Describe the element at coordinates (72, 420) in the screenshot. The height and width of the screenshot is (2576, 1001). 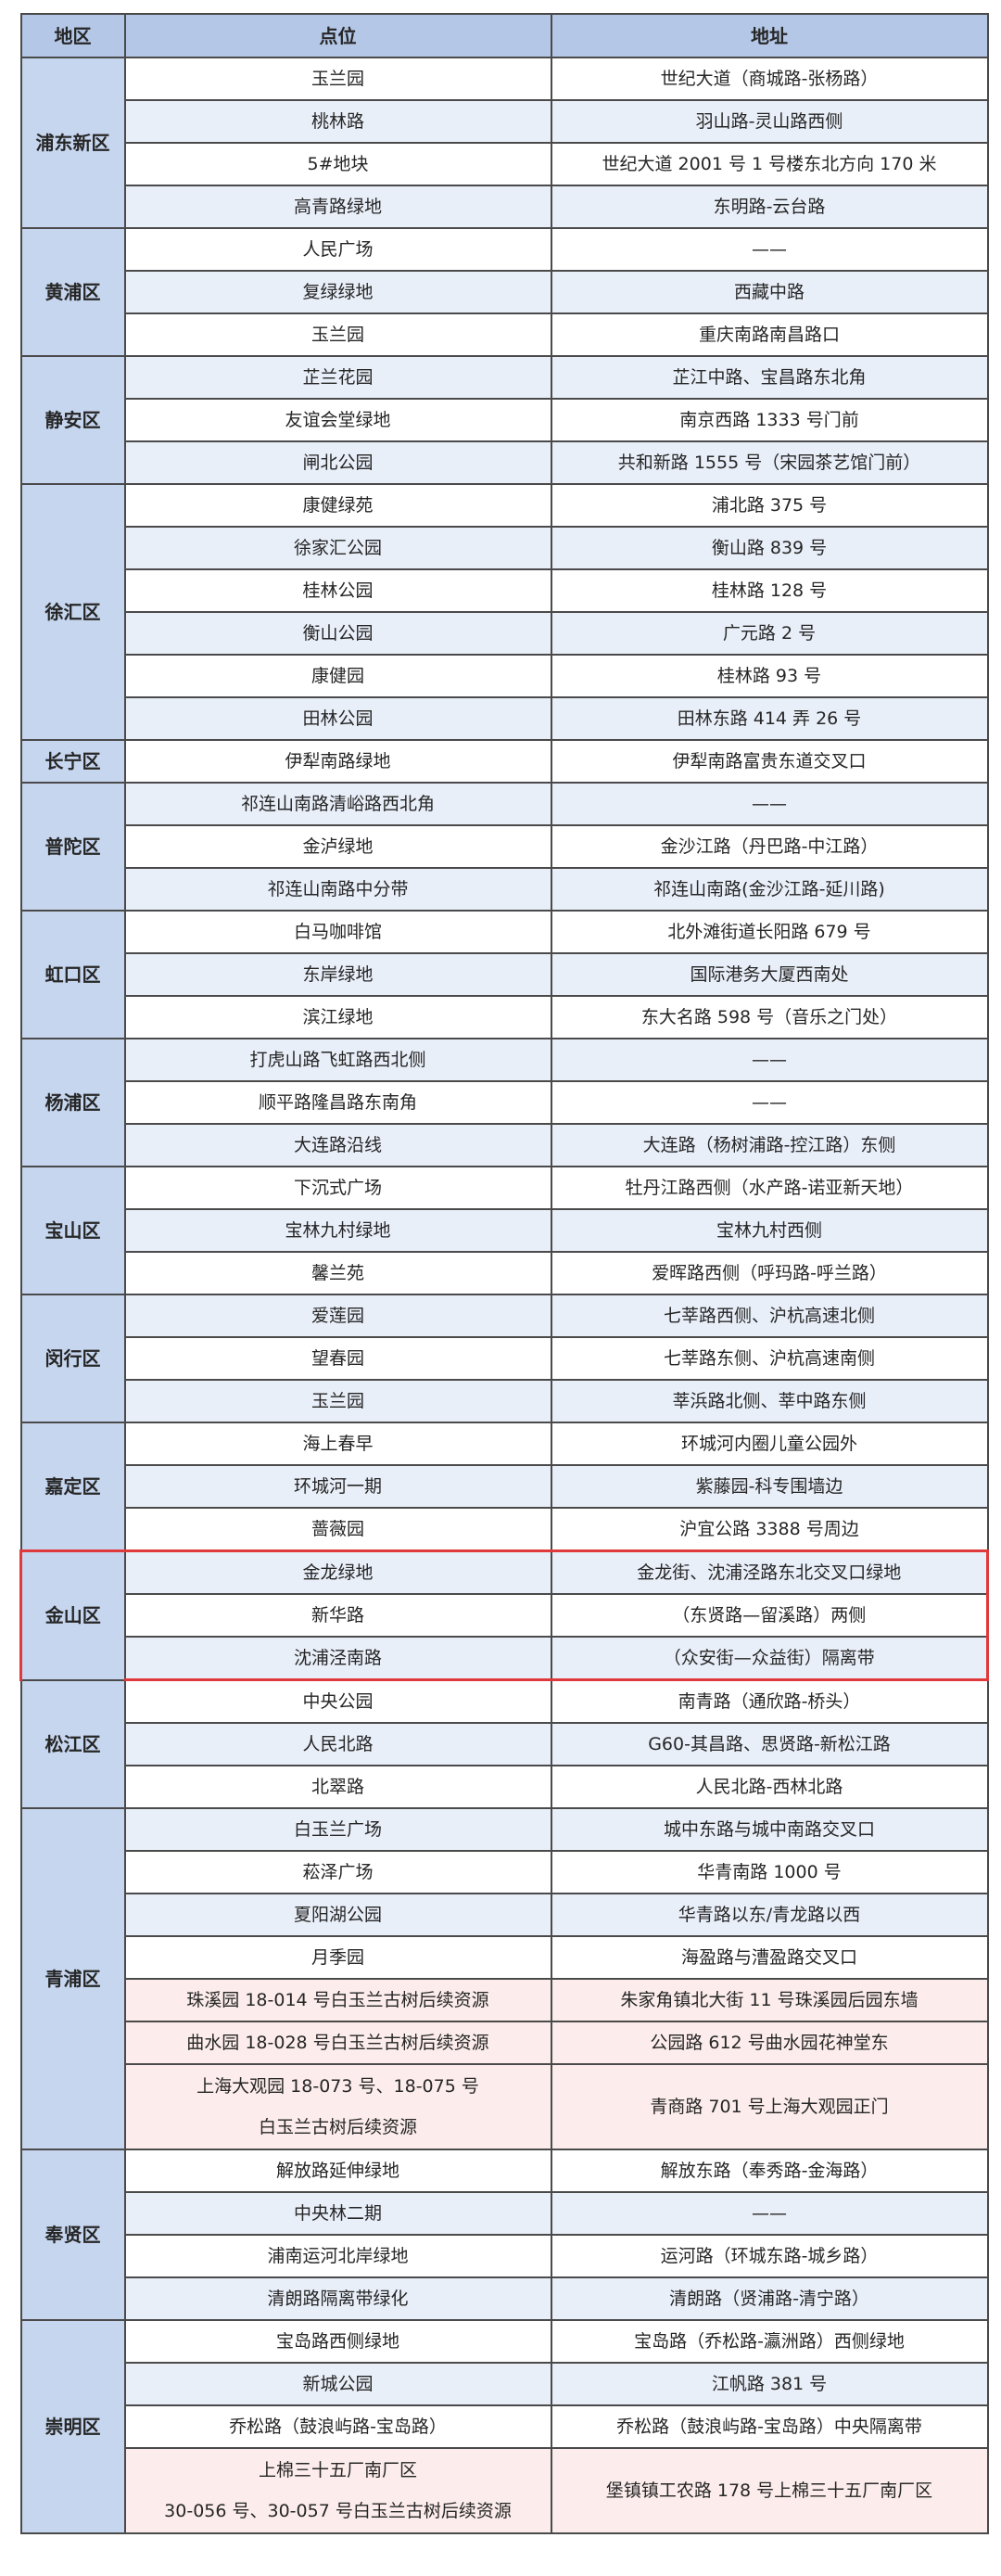
I see `district-cell: 静安区` at that location.